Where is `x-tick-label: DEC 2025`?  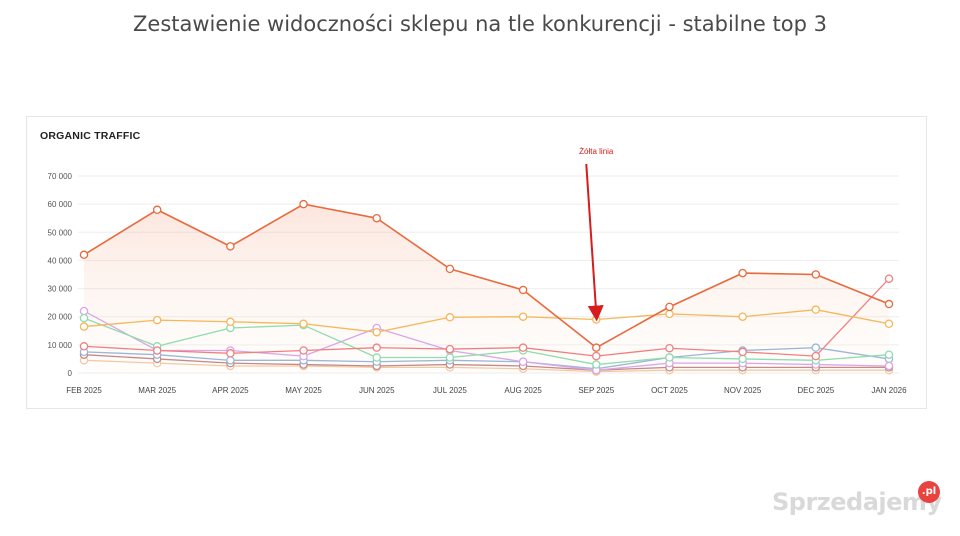 x-tick-label: DEC 2025 is located at coordinates (815, 390).